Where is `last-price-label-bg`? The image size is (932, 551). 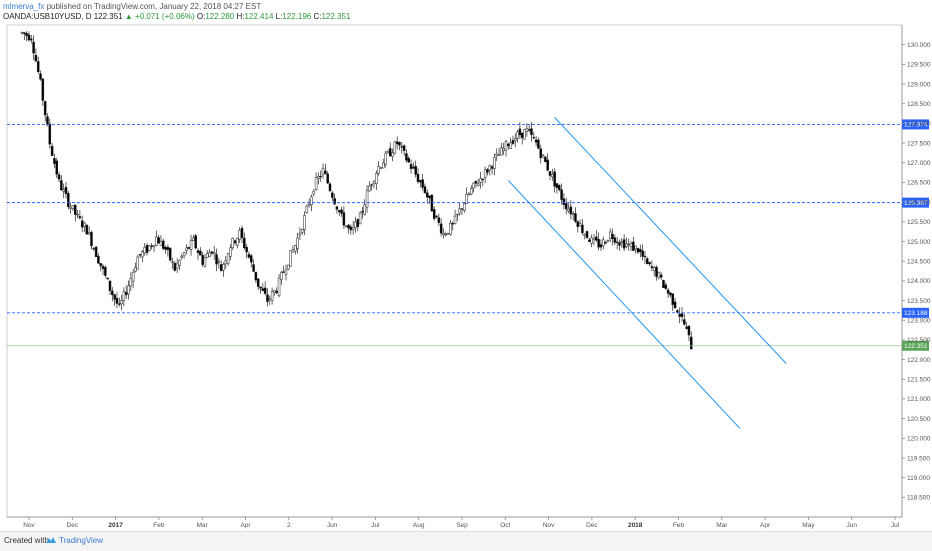 last-price-label-bg is located at coordinates (915, 345).